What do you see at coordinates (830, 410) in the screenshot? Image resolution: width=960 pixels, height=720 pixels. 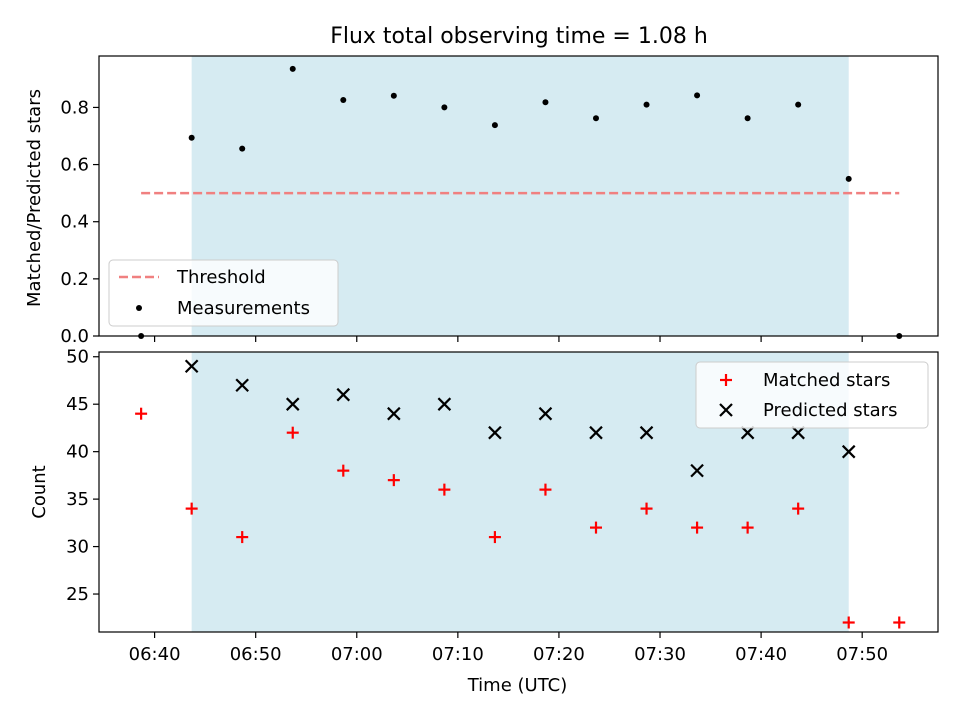 I see `legend-predicted-label: Predicted stars` at bounding box center [830, 410].